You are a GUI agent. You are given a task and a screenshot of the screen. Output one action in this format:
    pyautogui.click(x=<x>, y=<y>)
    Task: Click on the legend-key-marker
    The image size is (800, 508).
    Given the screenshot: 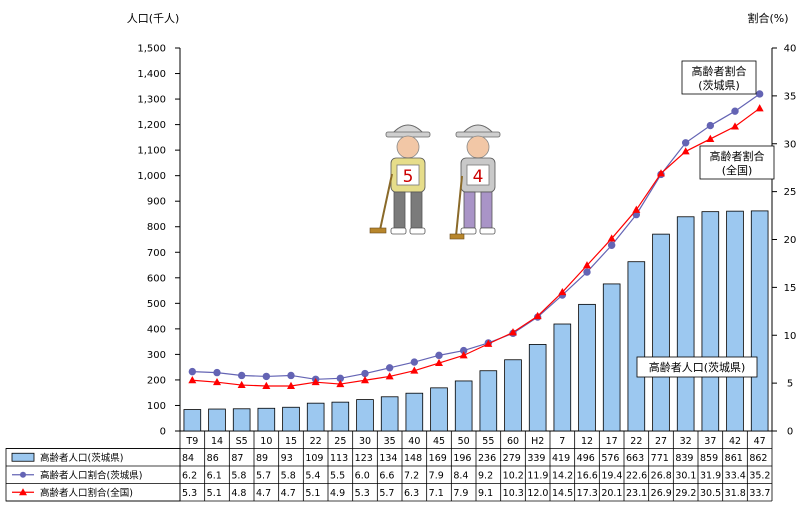 What is the action you would take?
    pyautogui.click(x=23, y=492)
    